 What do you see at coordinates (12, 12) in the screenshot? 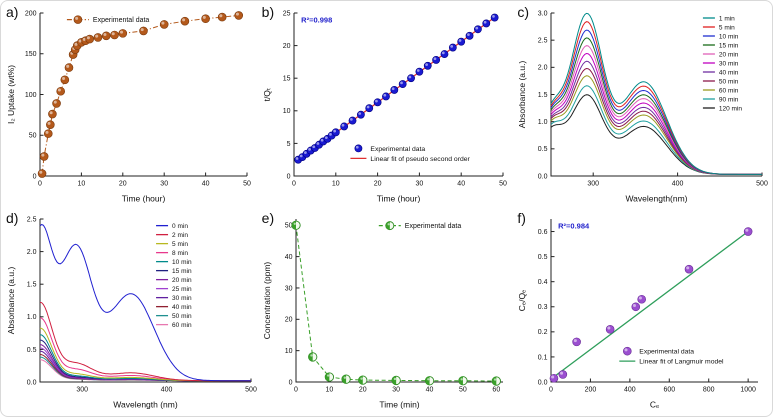
I see `panel-a-label: a)` at bounding box center [12, 12].